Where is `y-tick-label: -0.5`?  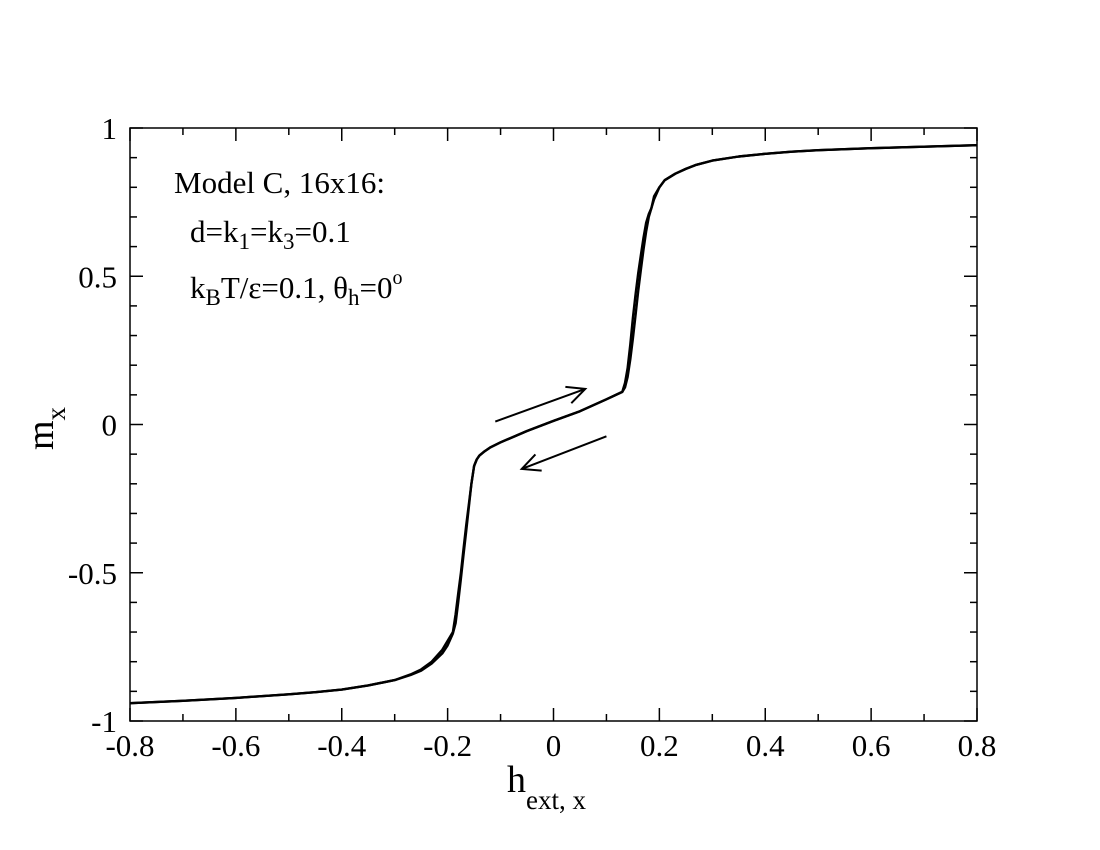 y-tick-label: -0.5 is located at coordinates (92, 573).